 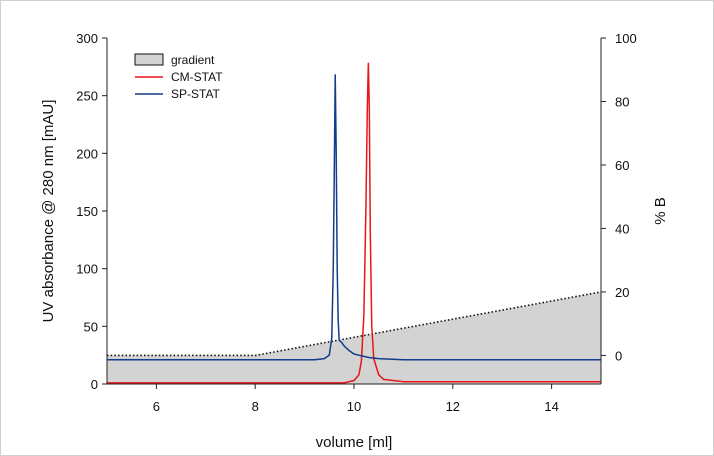 I want to click on legend-label-sp-stat: SP-STAT, so click(x=196, y=94).